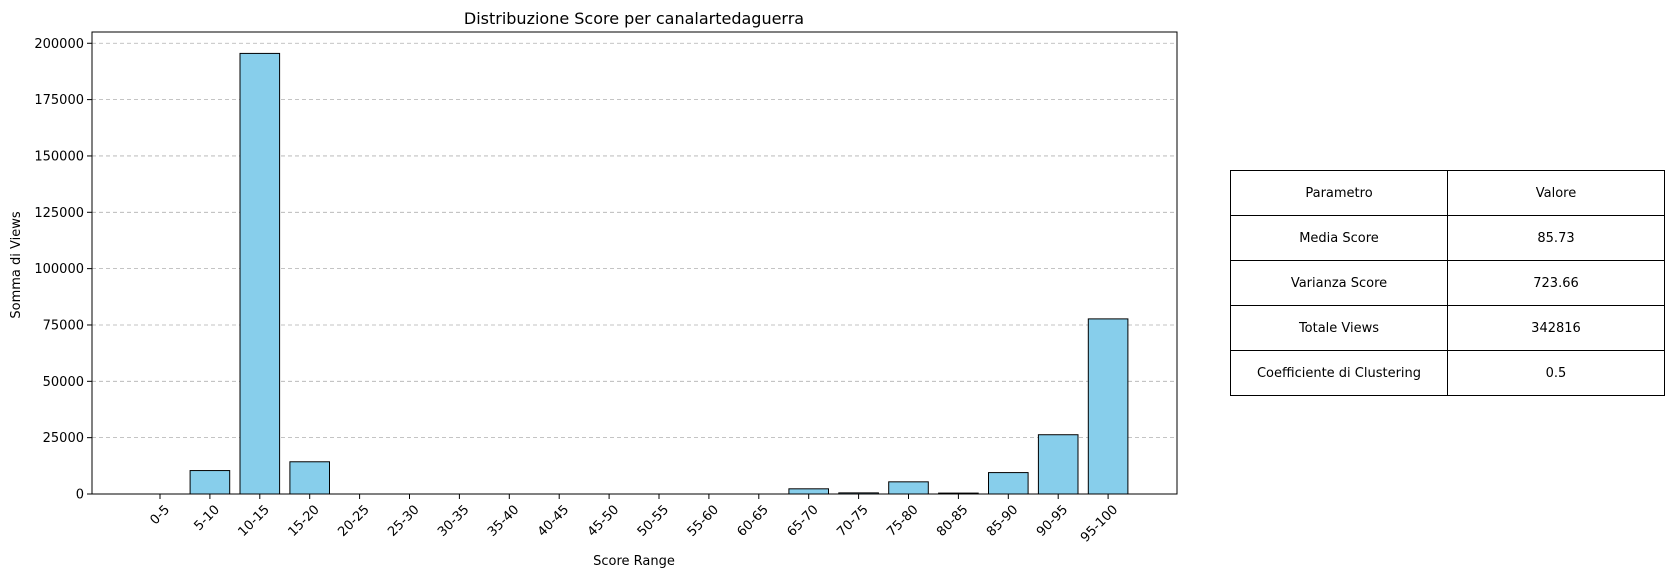  Describe the element at coordinates (16, 264) in the screenshot. I see `y-axis-label: Somma di Views` at that location.